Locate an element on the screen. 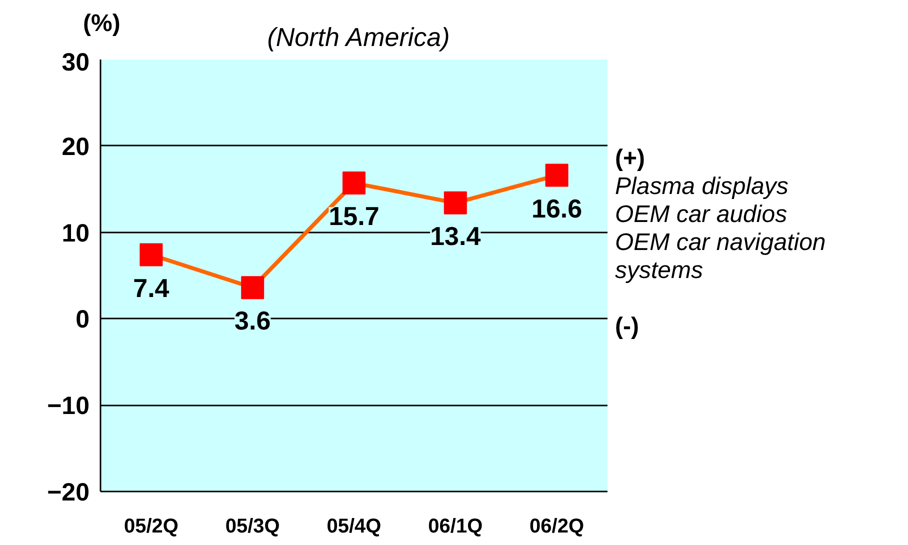 The image size is (908, 545). text: Plasma displays is located at coordinates (702, 187).